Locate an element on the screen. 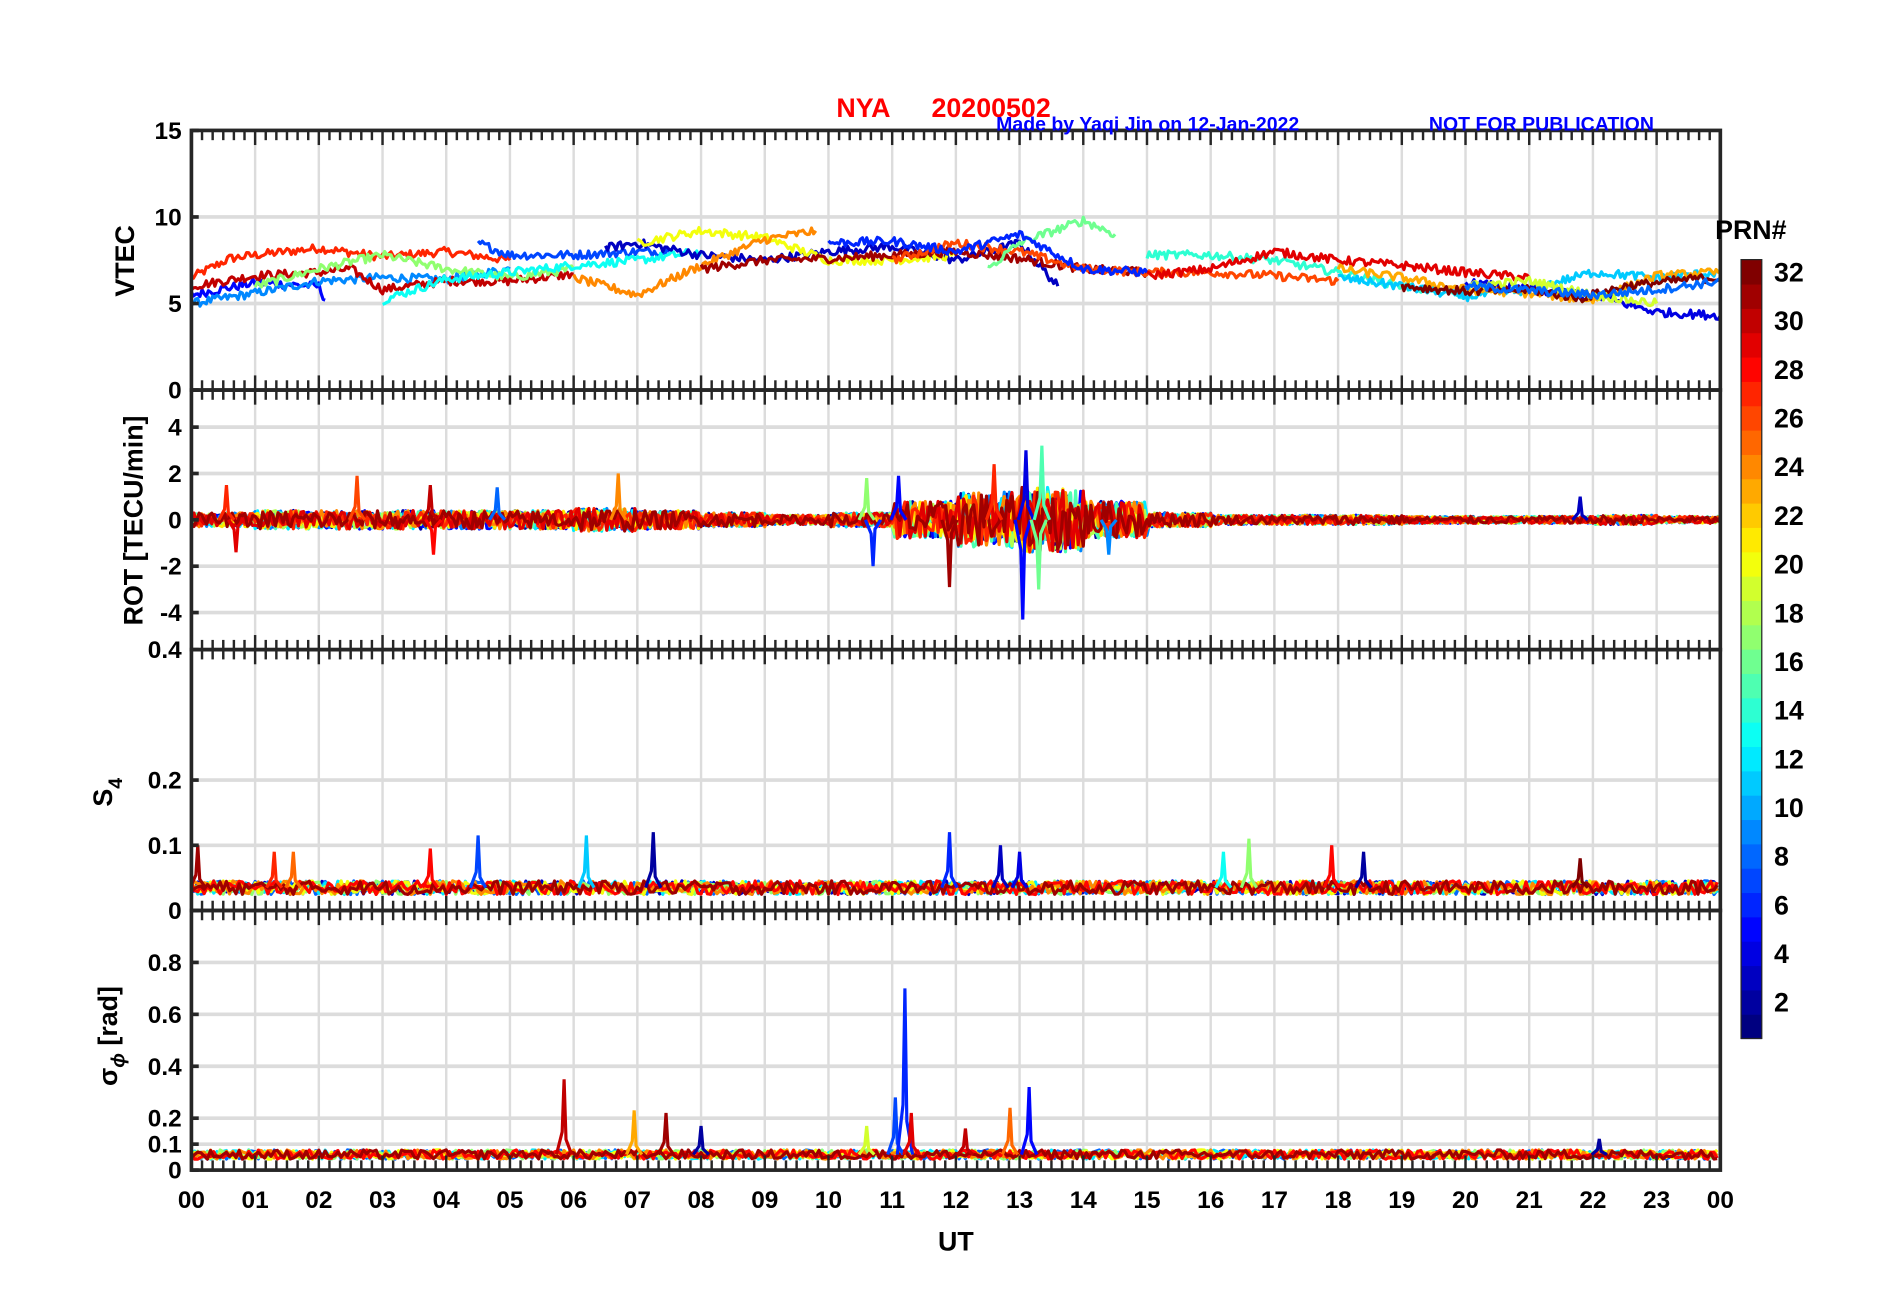 The width and height of the screenshot is (1902, 1292). x-tick-label: 18 is located at coordinates (1338, 1200).